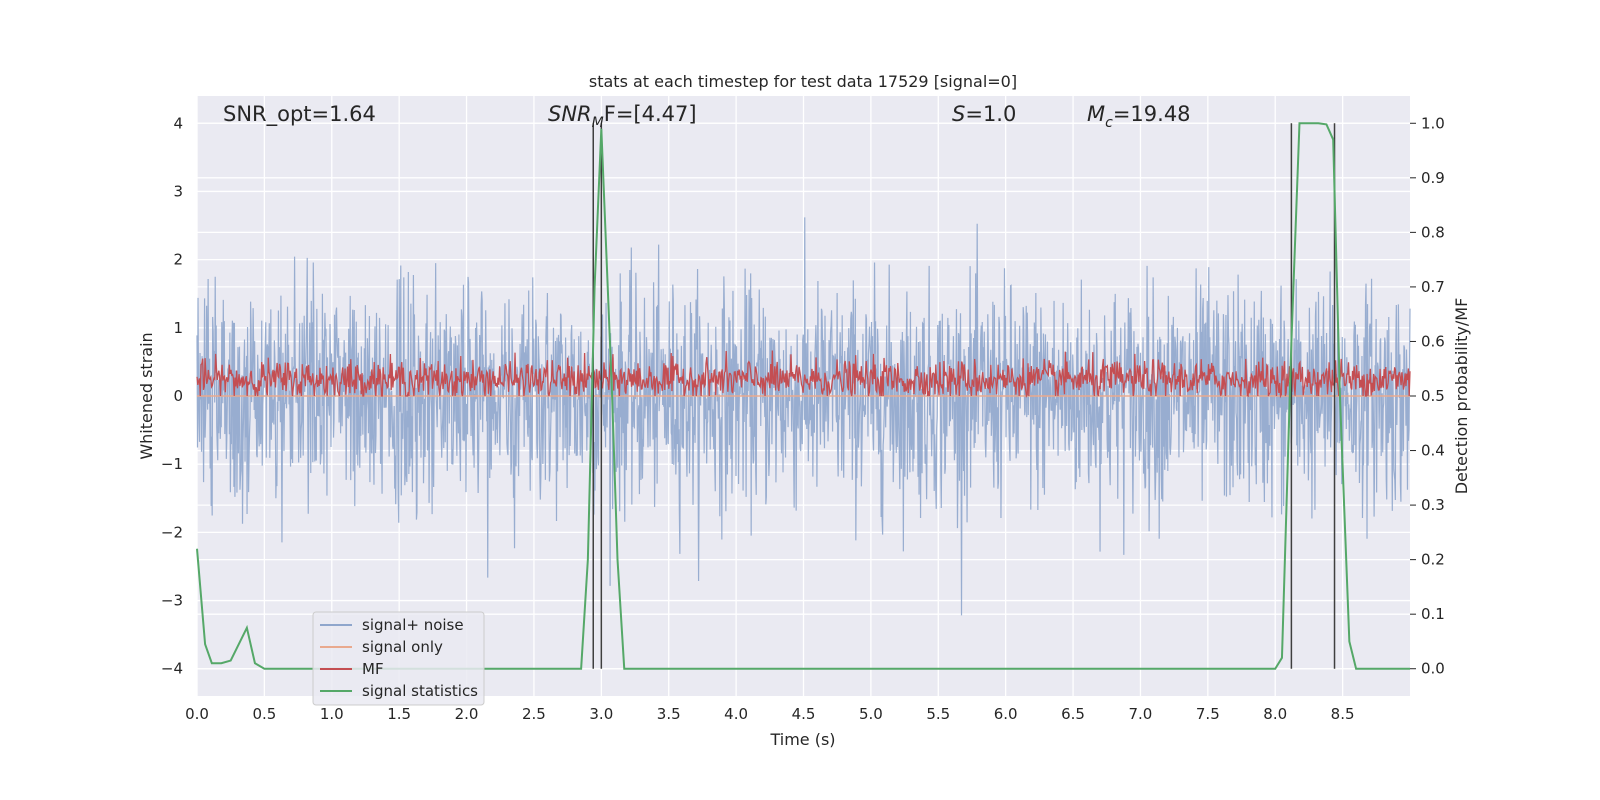 The width and height of the screenshot is (1600, 800). I want to click on x-tick-label: 3.0, so click(601, 714).